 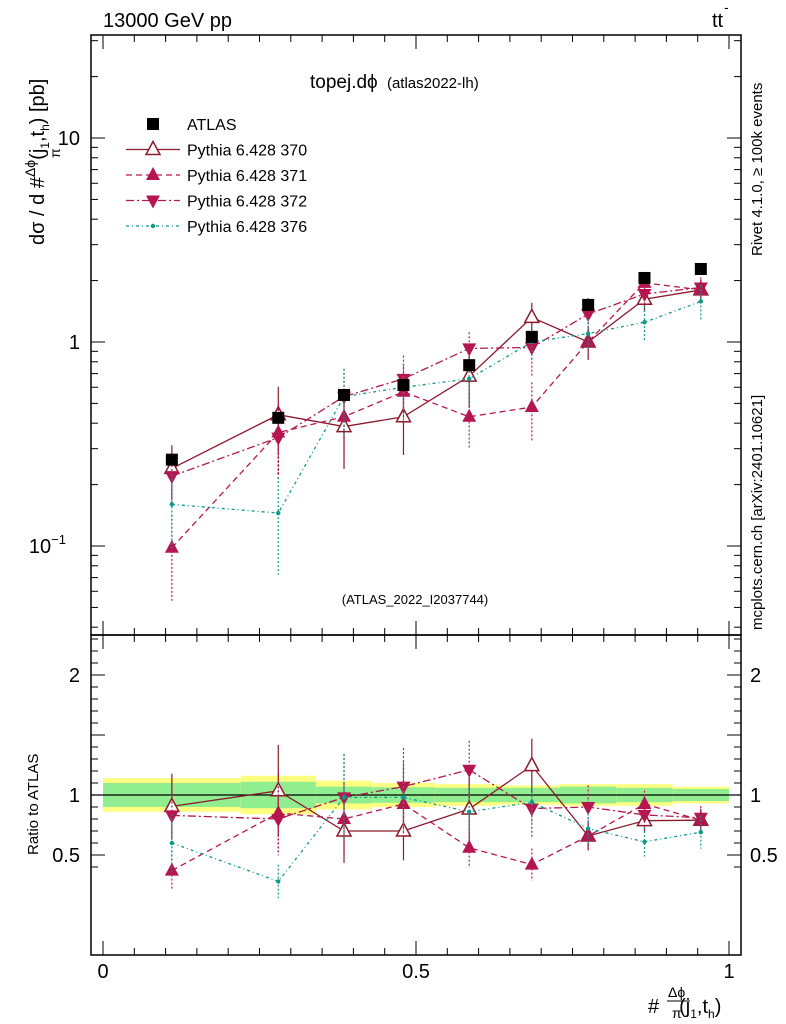 I want to click on energy-label: 13000 GeV pp, so click(x=167, y=21).